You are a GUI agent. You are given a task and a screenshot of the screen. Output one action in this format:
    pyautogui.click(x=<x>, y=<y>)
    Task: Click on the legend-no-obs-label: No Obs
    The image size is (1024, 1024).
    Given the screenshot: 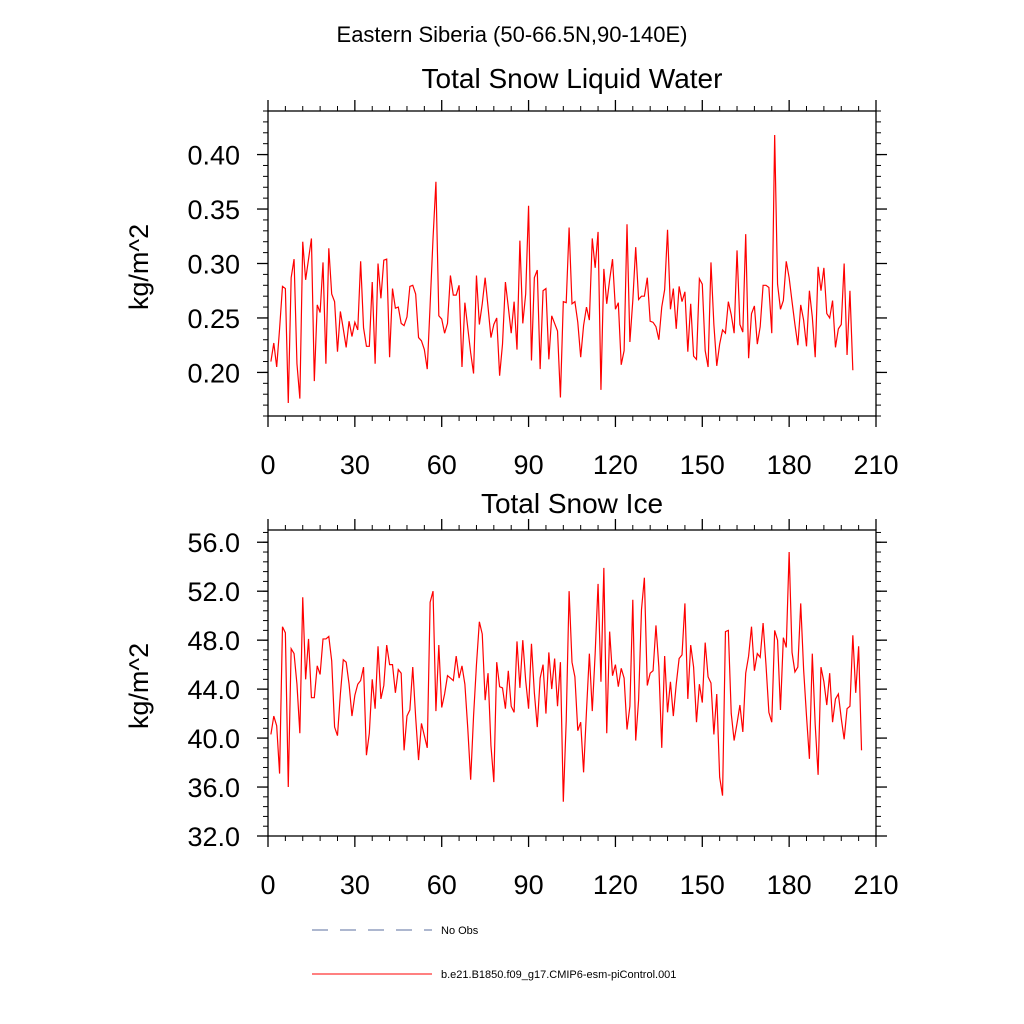 What is the action you would take?
    pyautogui.click(x=460, y=931)
    